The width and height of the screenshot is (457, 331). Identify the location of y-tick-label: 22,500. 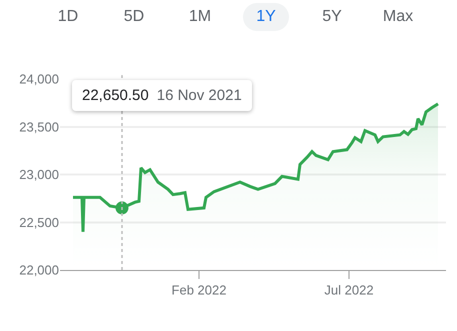
(39, 222).